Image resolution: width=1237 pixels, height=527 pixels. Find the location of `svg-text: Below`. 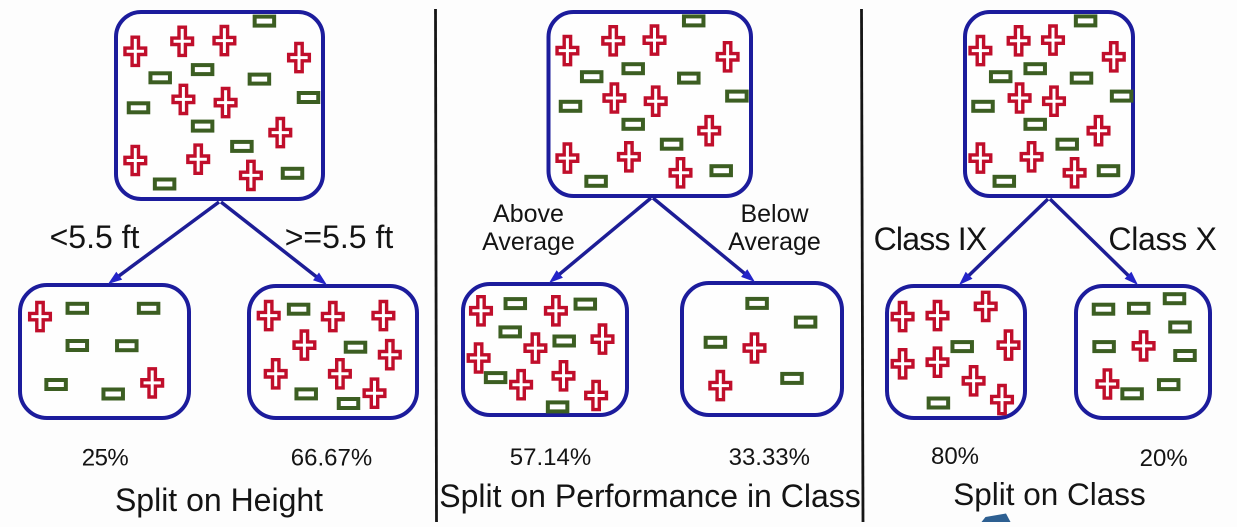

svg-text: Below is located at coordinates (774, 214).